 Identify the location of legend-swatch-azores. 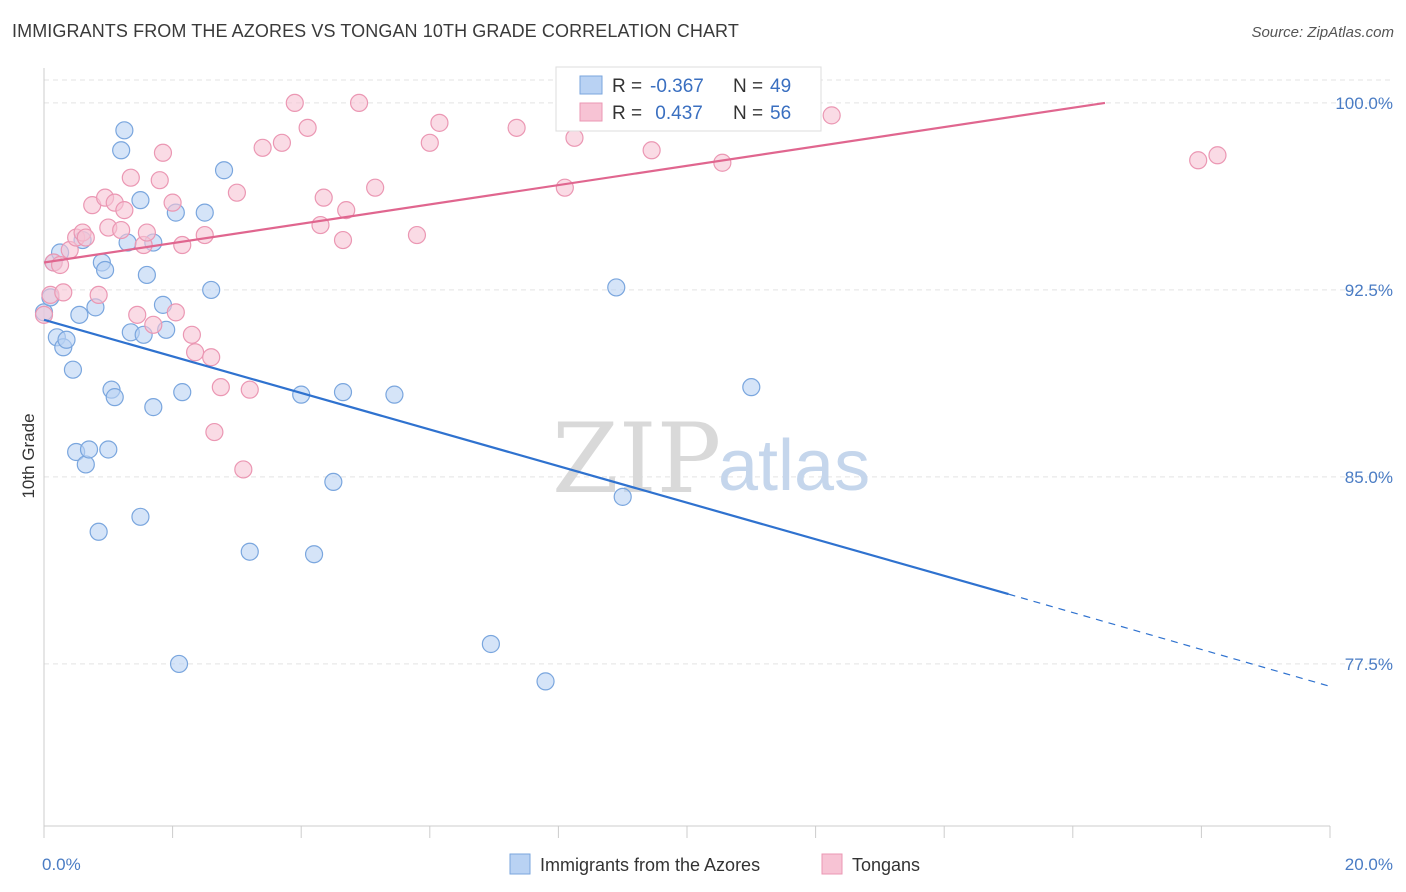
(591, 85).